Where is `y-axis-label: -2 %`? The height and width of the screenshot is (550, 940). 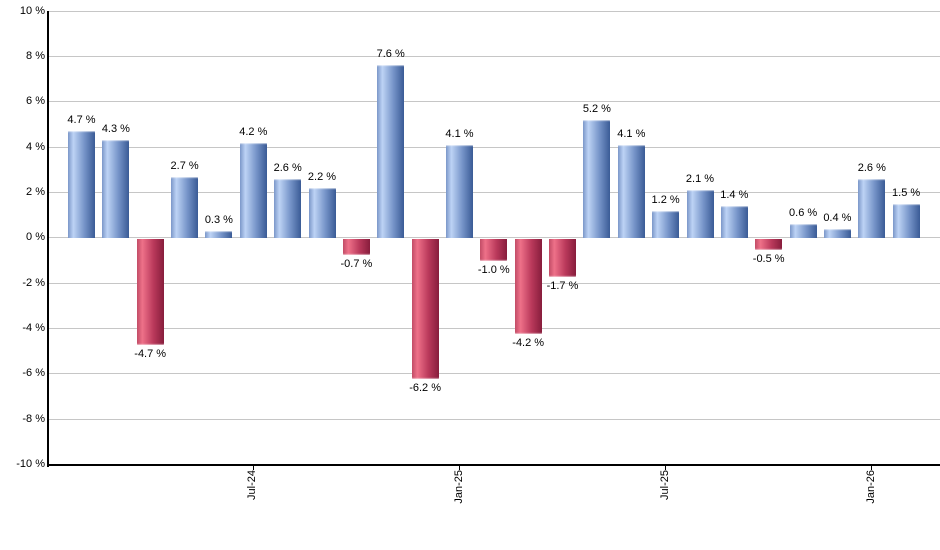 y-axis-label: -2 % is located at coordinates (33, 282).